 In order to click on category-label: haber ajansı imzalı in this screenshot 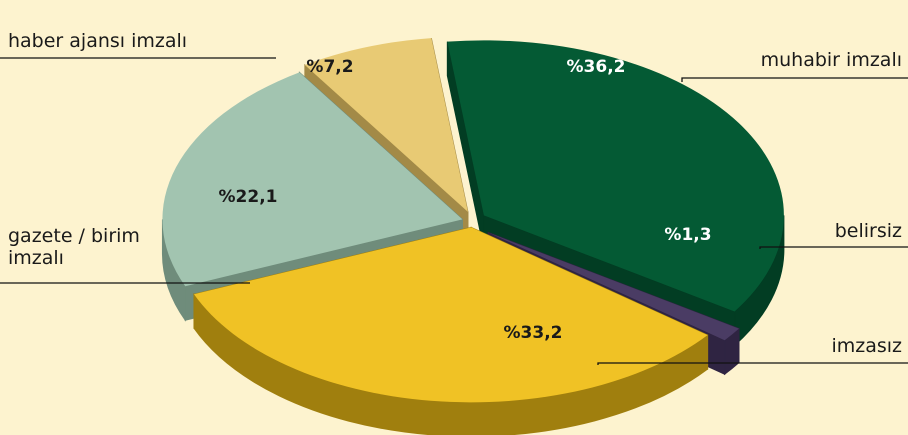, I will do `click(97, 41)`.